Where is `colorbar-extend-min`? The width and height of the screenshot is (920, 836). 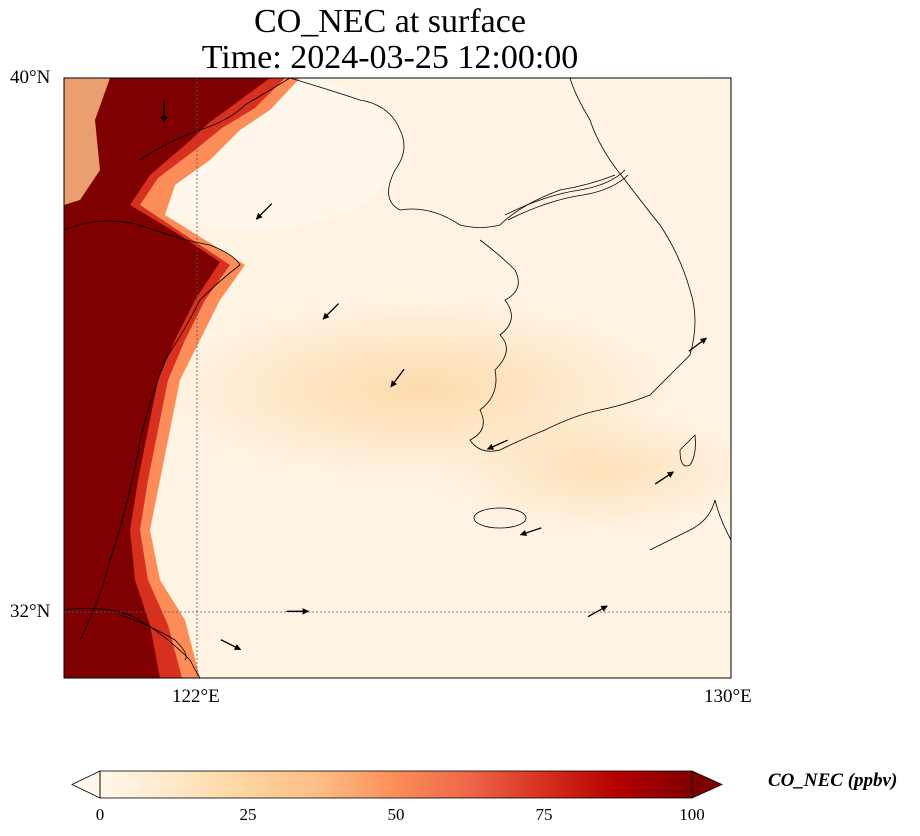
colorbar-extend-min is located at coordinates (86, 784).